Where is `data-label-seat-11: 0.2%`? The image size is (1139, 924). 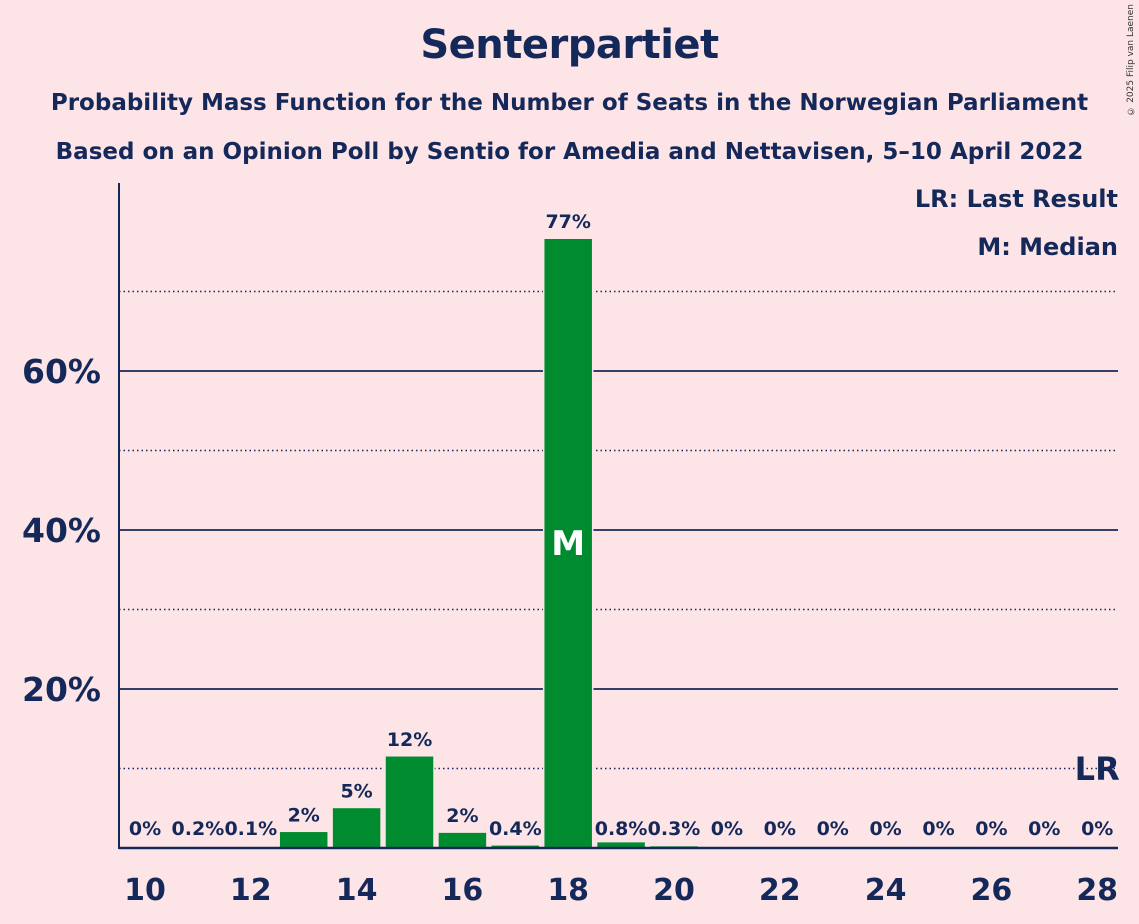
data-label-seat-11: 0.2% is located at coordinates (198, 829).